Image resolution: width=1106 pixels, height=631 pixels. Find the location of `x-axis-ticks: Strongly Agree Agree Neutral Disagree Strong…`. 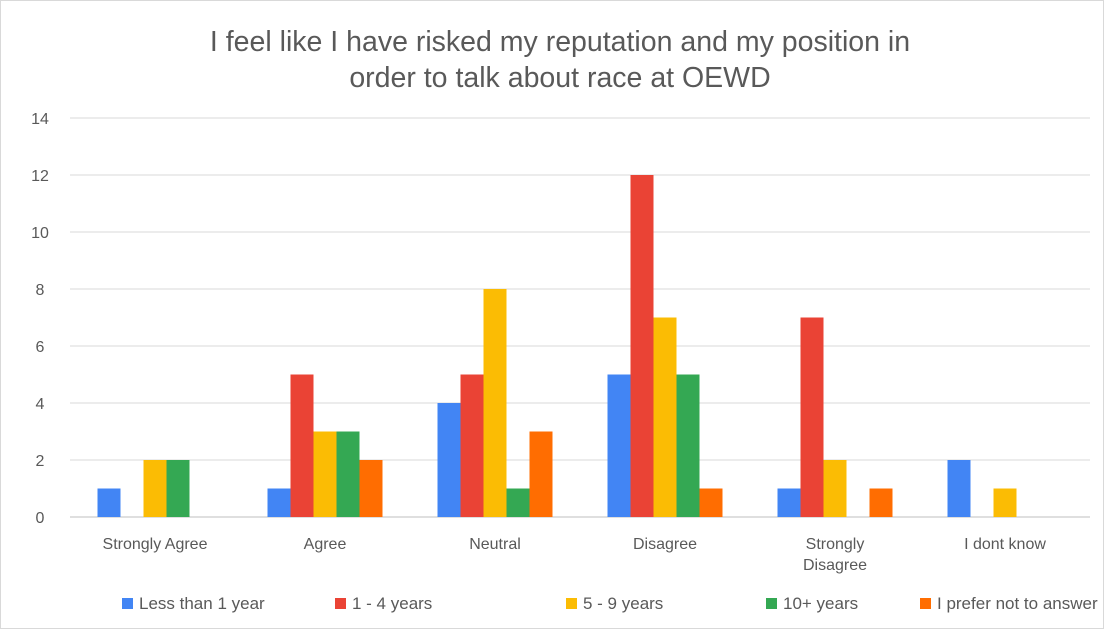

x-axis-ticks: Strongly Agree Agree Neutral Disagree Strong… is located at coordinates (575, 555).